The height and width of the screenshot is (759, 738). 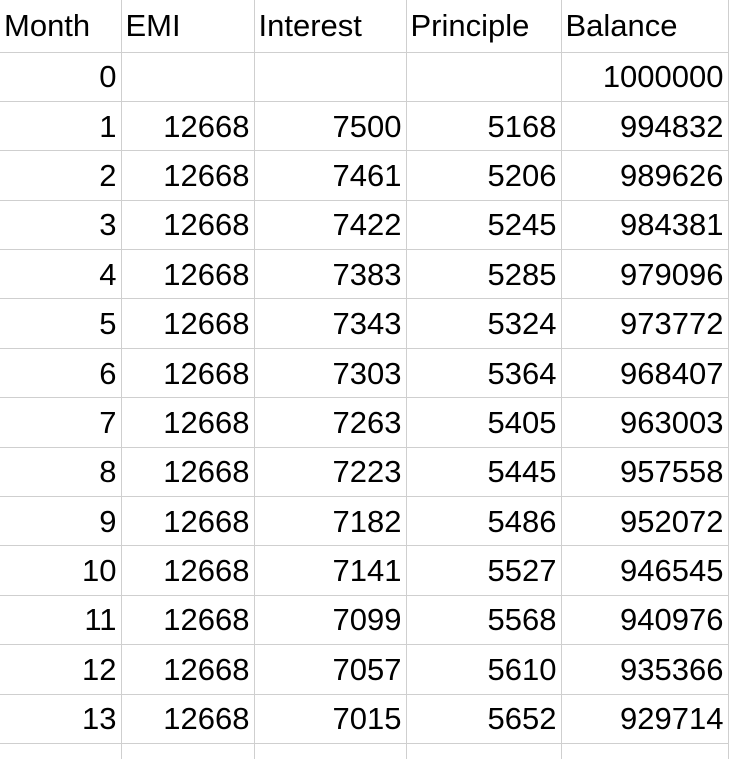 I want to click on table-row: 11 12668 7099 5568 940976, so click(x=364, y=620).